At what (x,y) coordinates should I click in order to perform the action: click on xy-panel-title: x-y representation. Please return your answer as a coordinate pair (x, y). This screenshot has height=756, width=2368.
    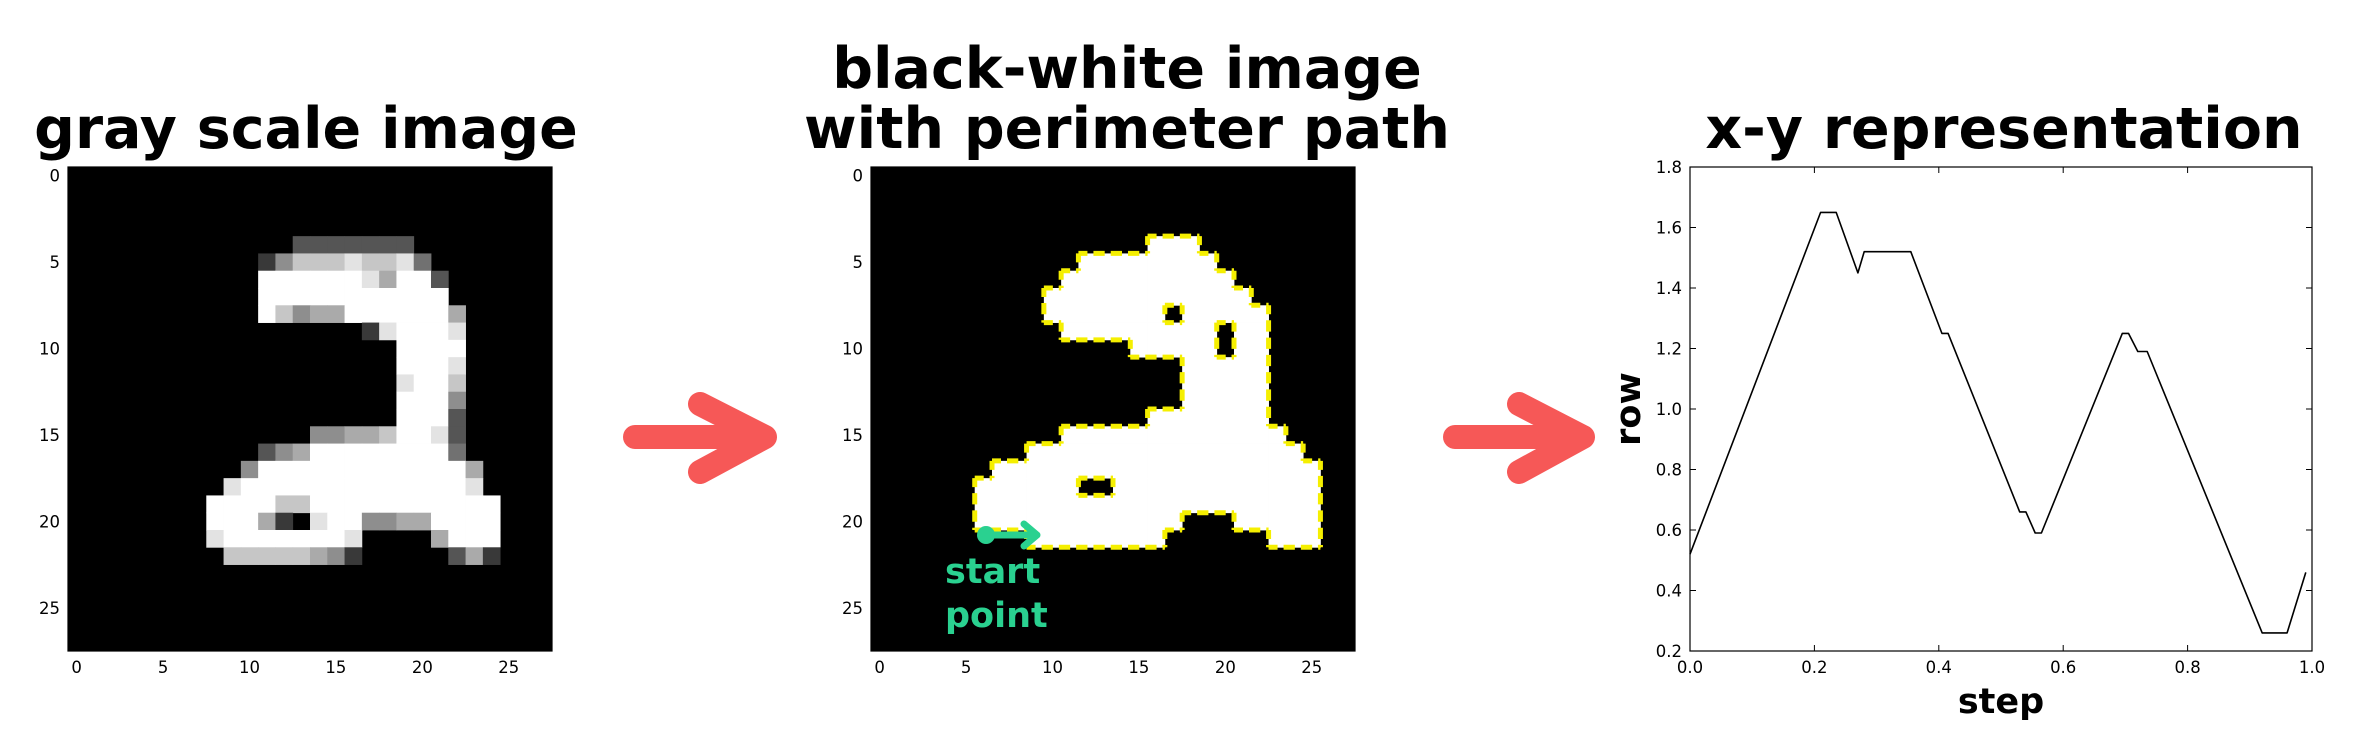
    Looking at the image, I should click on (2003, 129).